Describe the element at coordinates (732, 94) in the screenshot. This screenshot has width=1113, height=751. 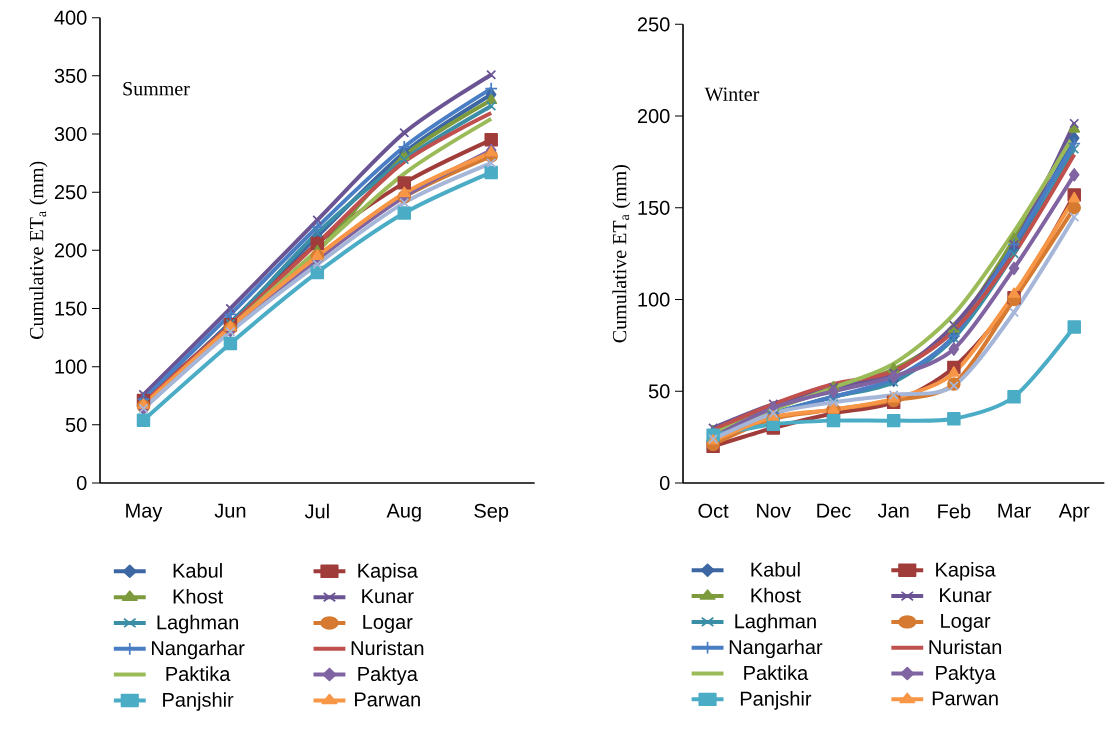
I see `text: Winter` at that location.